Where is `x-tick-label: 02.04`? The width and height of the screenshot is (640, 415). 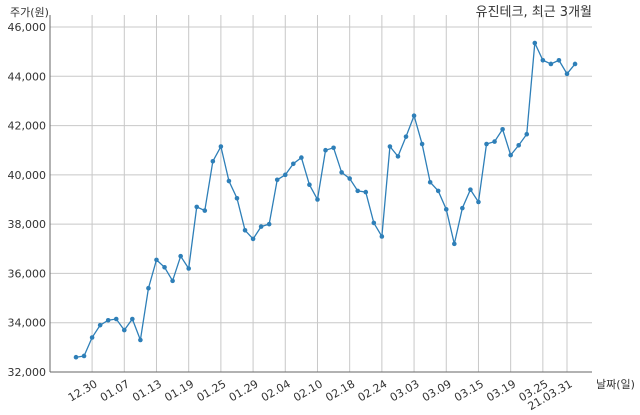
x-tick-label: 02.04 is located at coordinates (276, 390).